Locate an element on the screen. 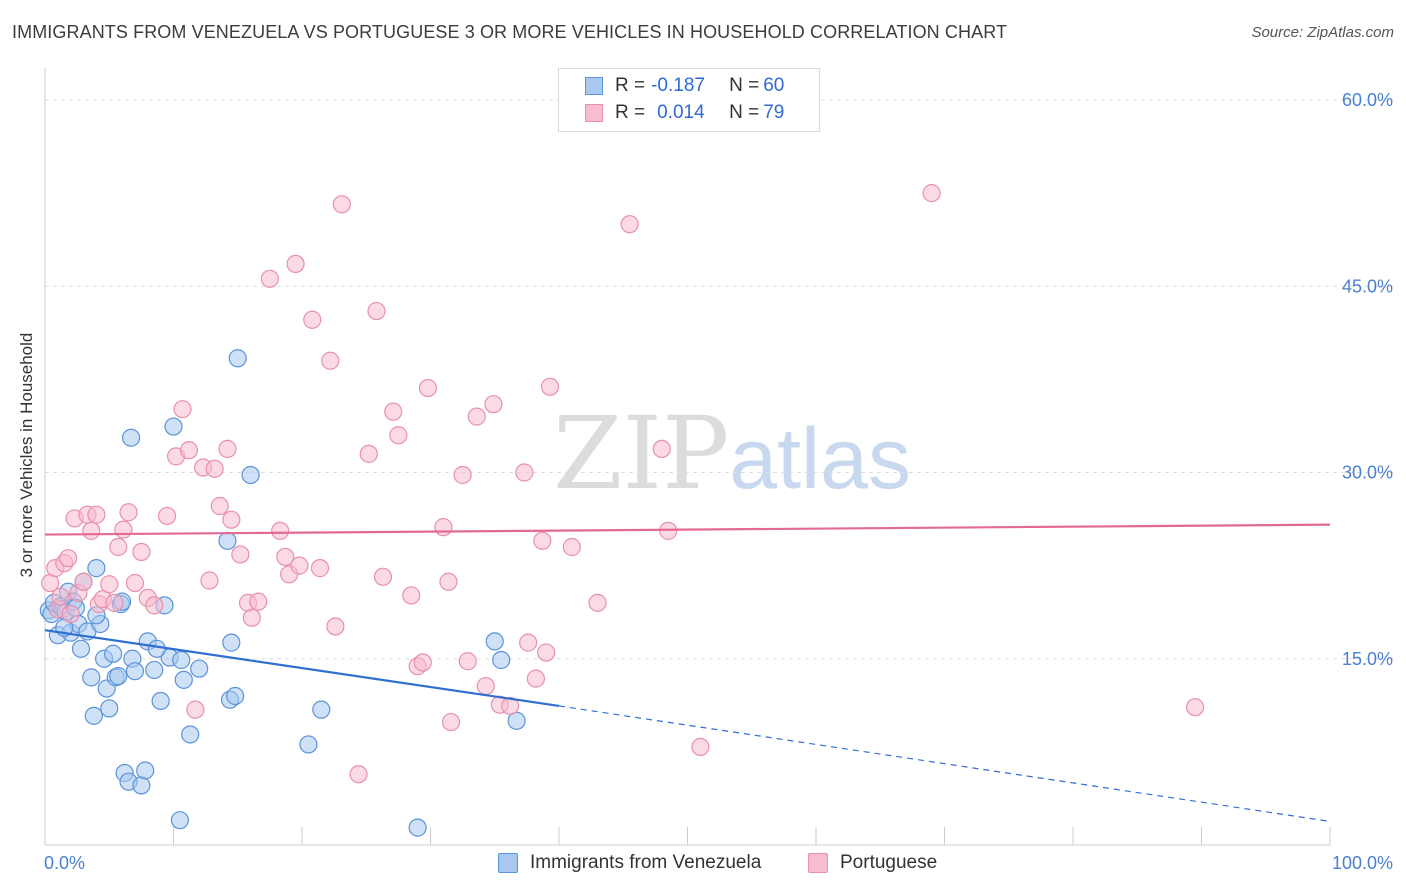 This screenshot has width=1406, height=892. series-name-portuguese: Portuguese is located at coordinates (889, 862).